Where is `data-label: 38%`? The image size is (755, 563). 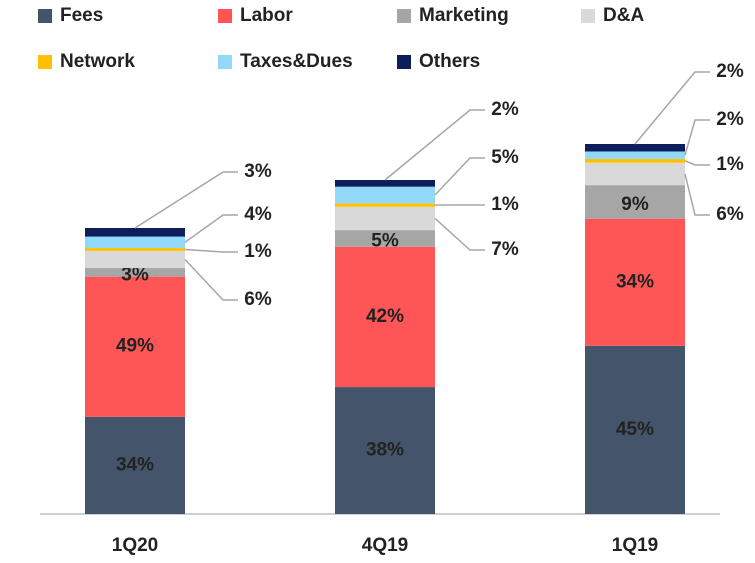 data-label: 38% is located at coordinates (385, 450).